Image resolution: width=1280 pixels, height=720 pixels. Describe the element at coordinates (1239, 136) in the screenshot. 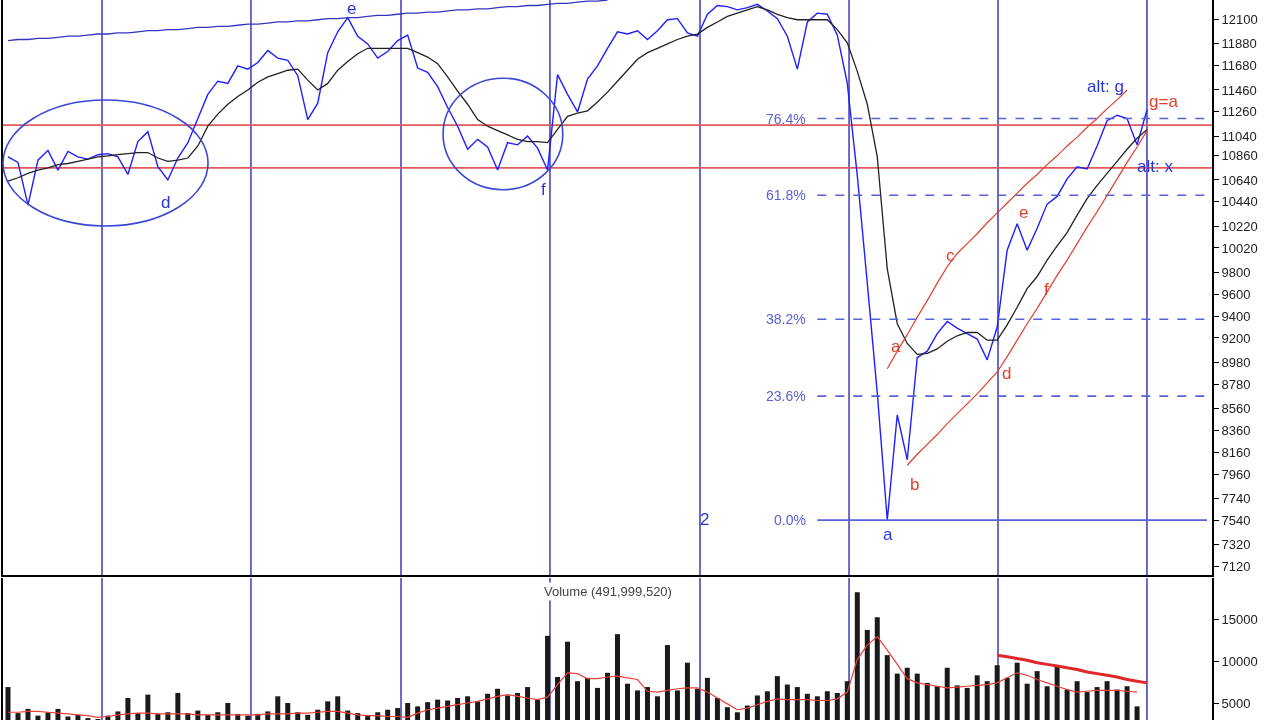

I see `y-tick-label: 11040` at that location.